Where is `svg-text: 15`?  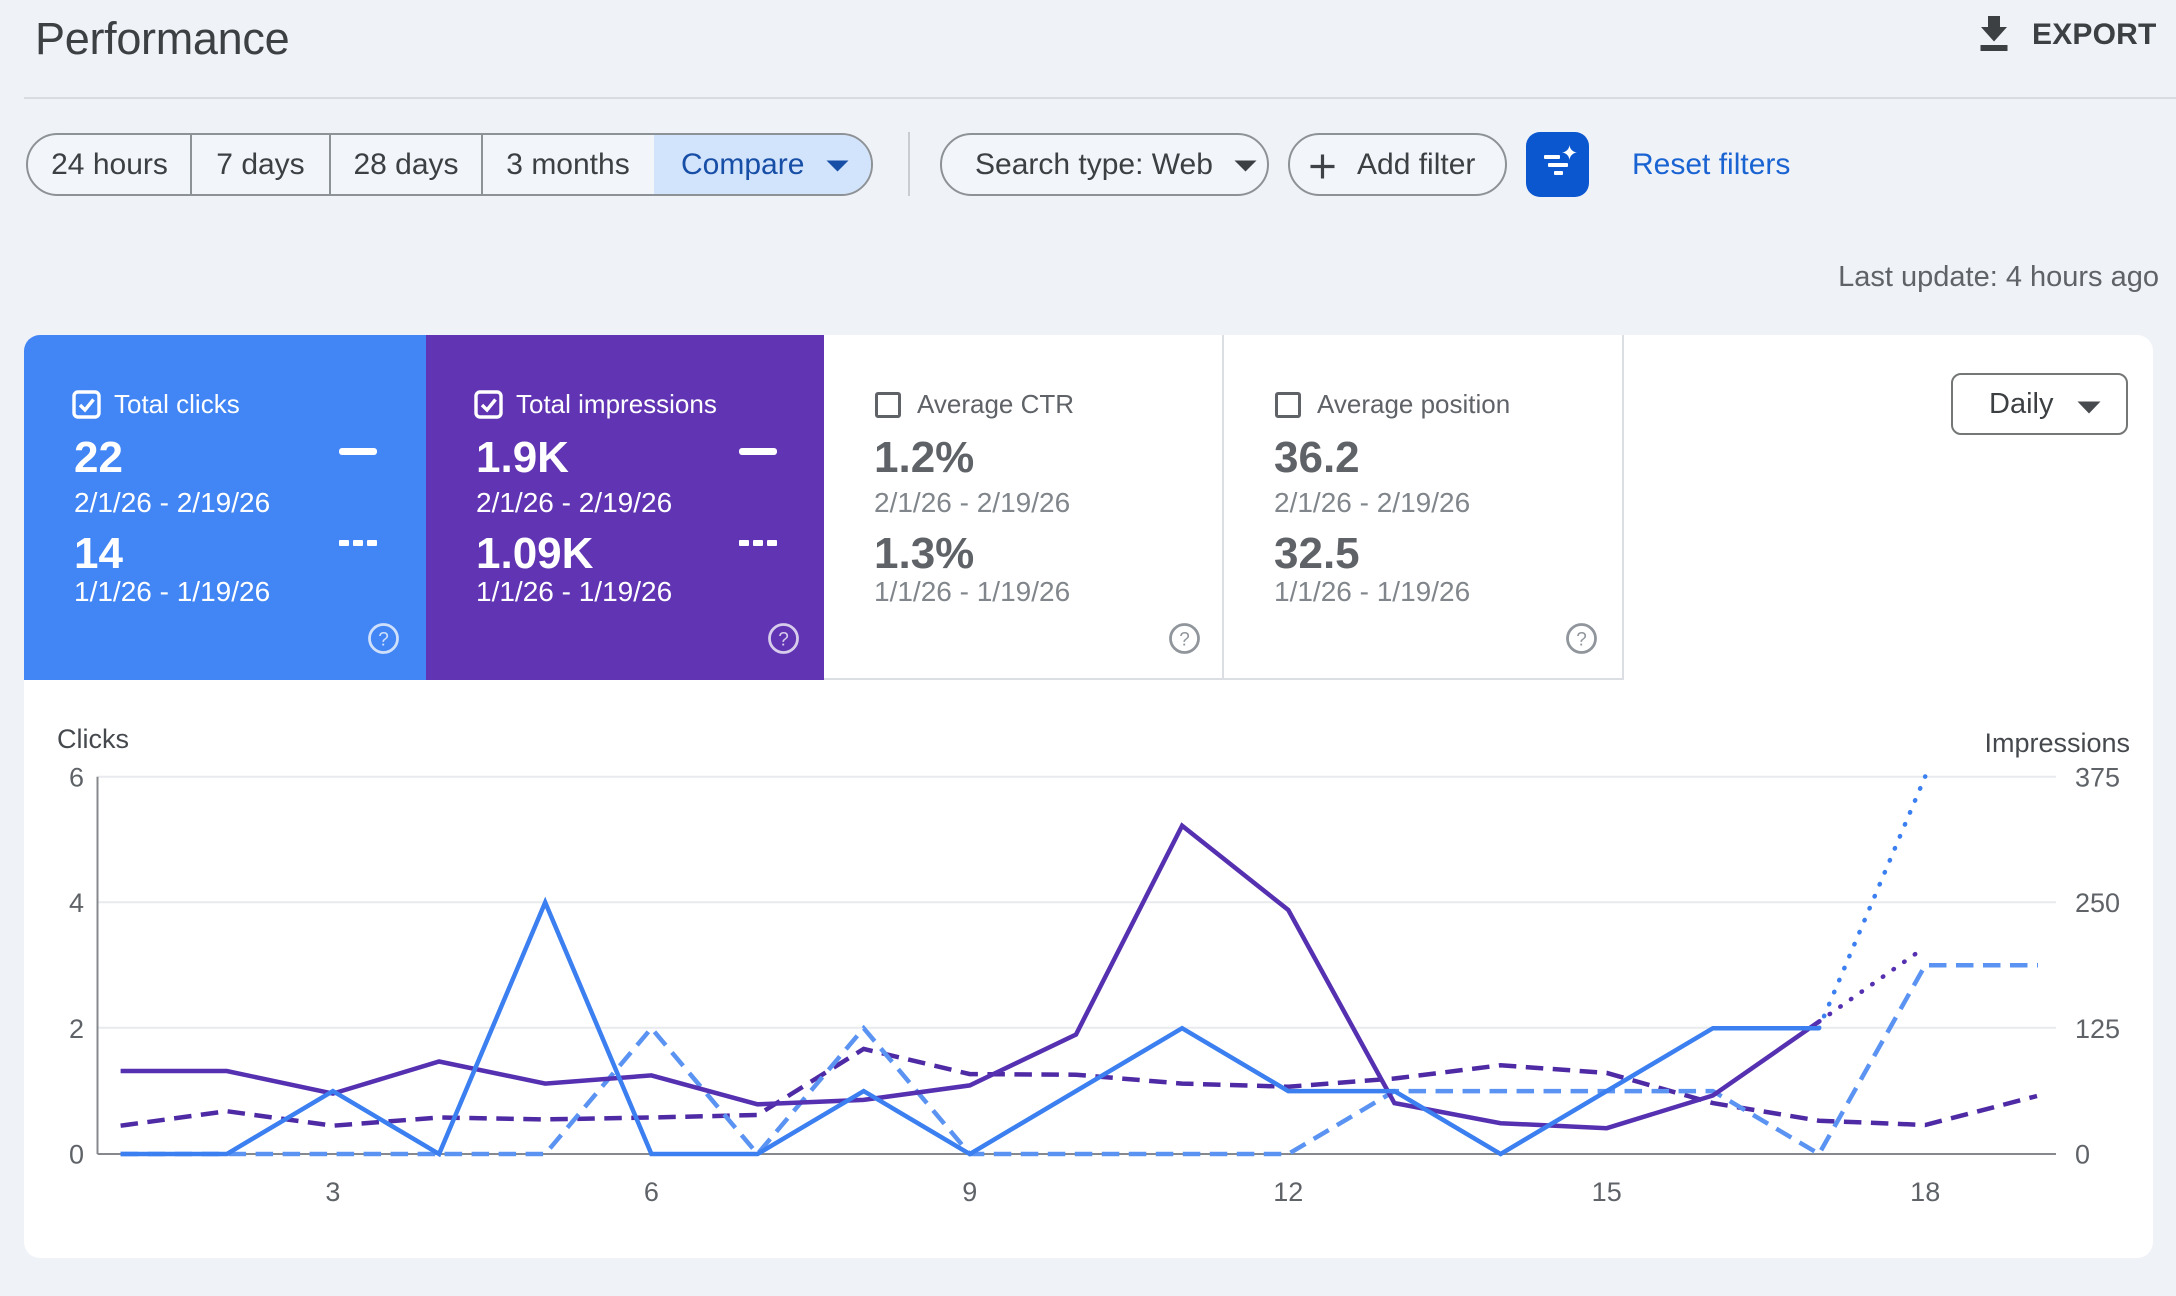 svg-text: 15 is located at coordinates (1607, 1192).